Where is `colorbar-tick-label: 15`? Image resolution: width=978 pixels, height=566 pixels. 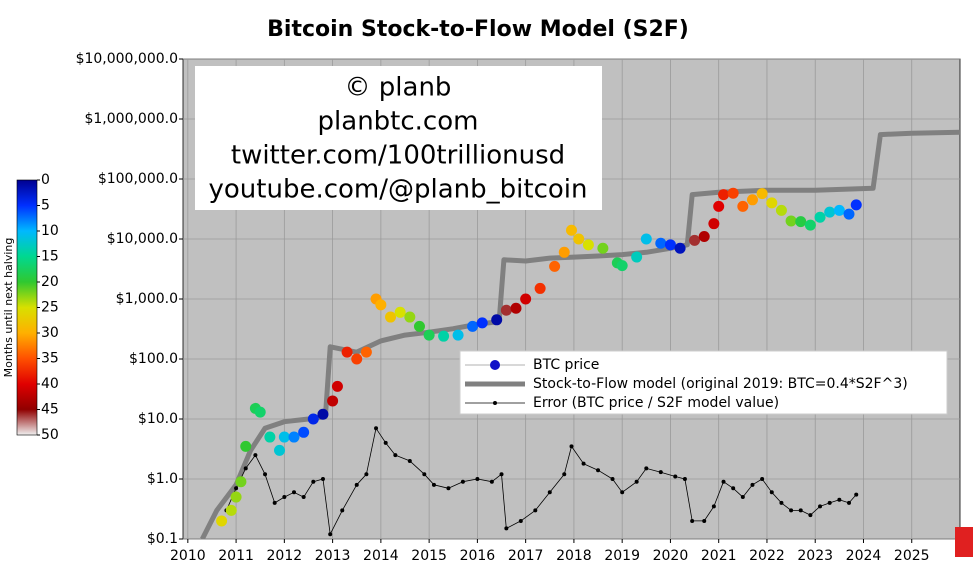
colorbar-tick-label: 15 is located at coordinates (50, 257).